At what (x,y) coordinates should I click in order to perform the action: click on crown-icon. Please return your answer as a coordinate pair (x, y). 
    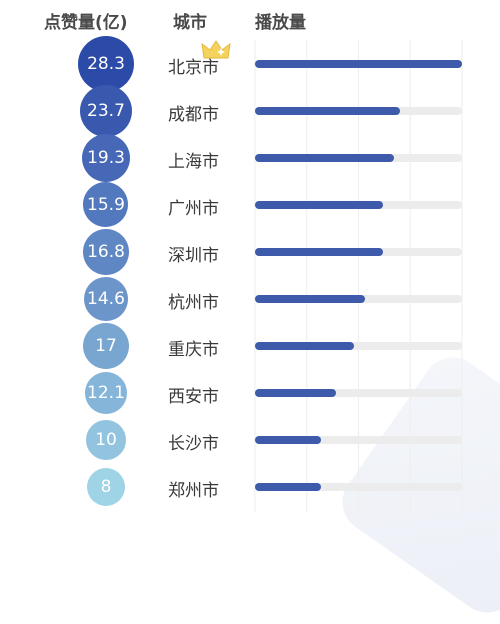
    Looking at the image, I should click on (216, 49).